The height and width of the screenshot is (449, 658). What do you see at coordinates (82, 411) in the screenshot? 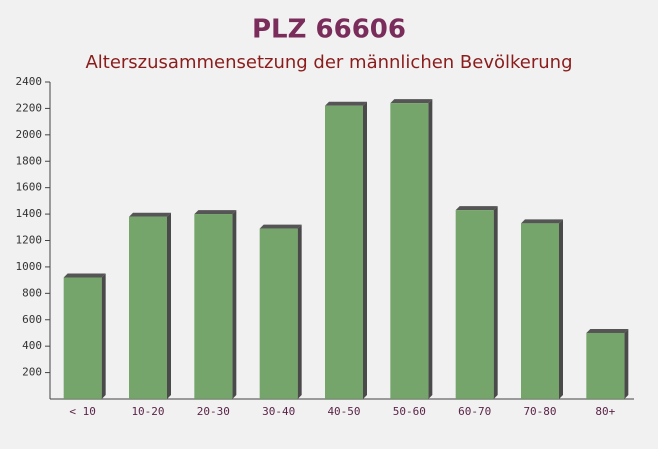
I see `x-tick-label: < 10` at bounding box center [82, 411].